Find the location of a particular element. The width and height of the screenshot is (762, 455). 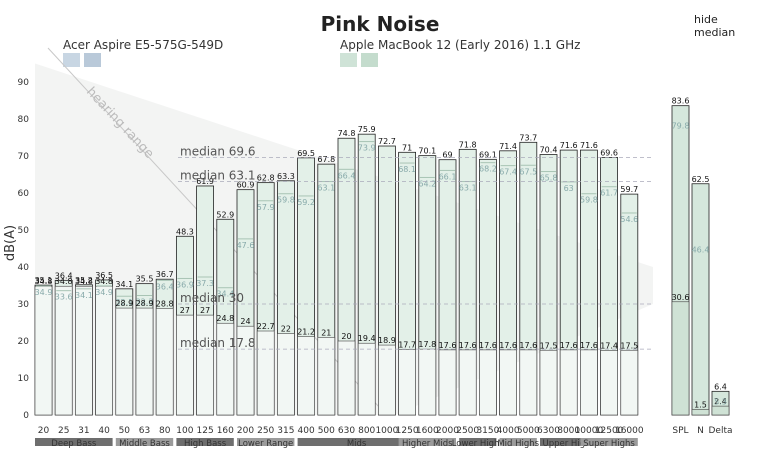

x-tick-label: 1000 is located at coordinates (386, 431).